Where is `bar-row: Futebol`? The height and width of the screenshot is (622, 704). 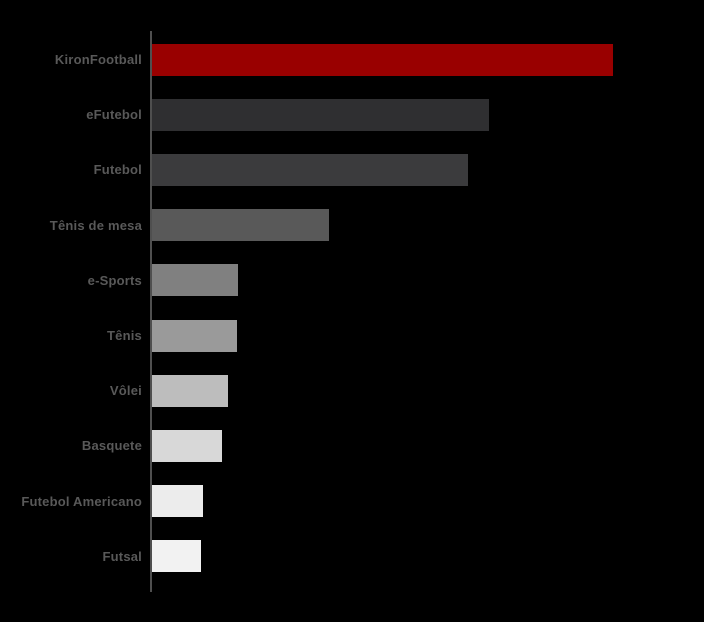
bar-row: Futebol is located at coordinates (352, 169).